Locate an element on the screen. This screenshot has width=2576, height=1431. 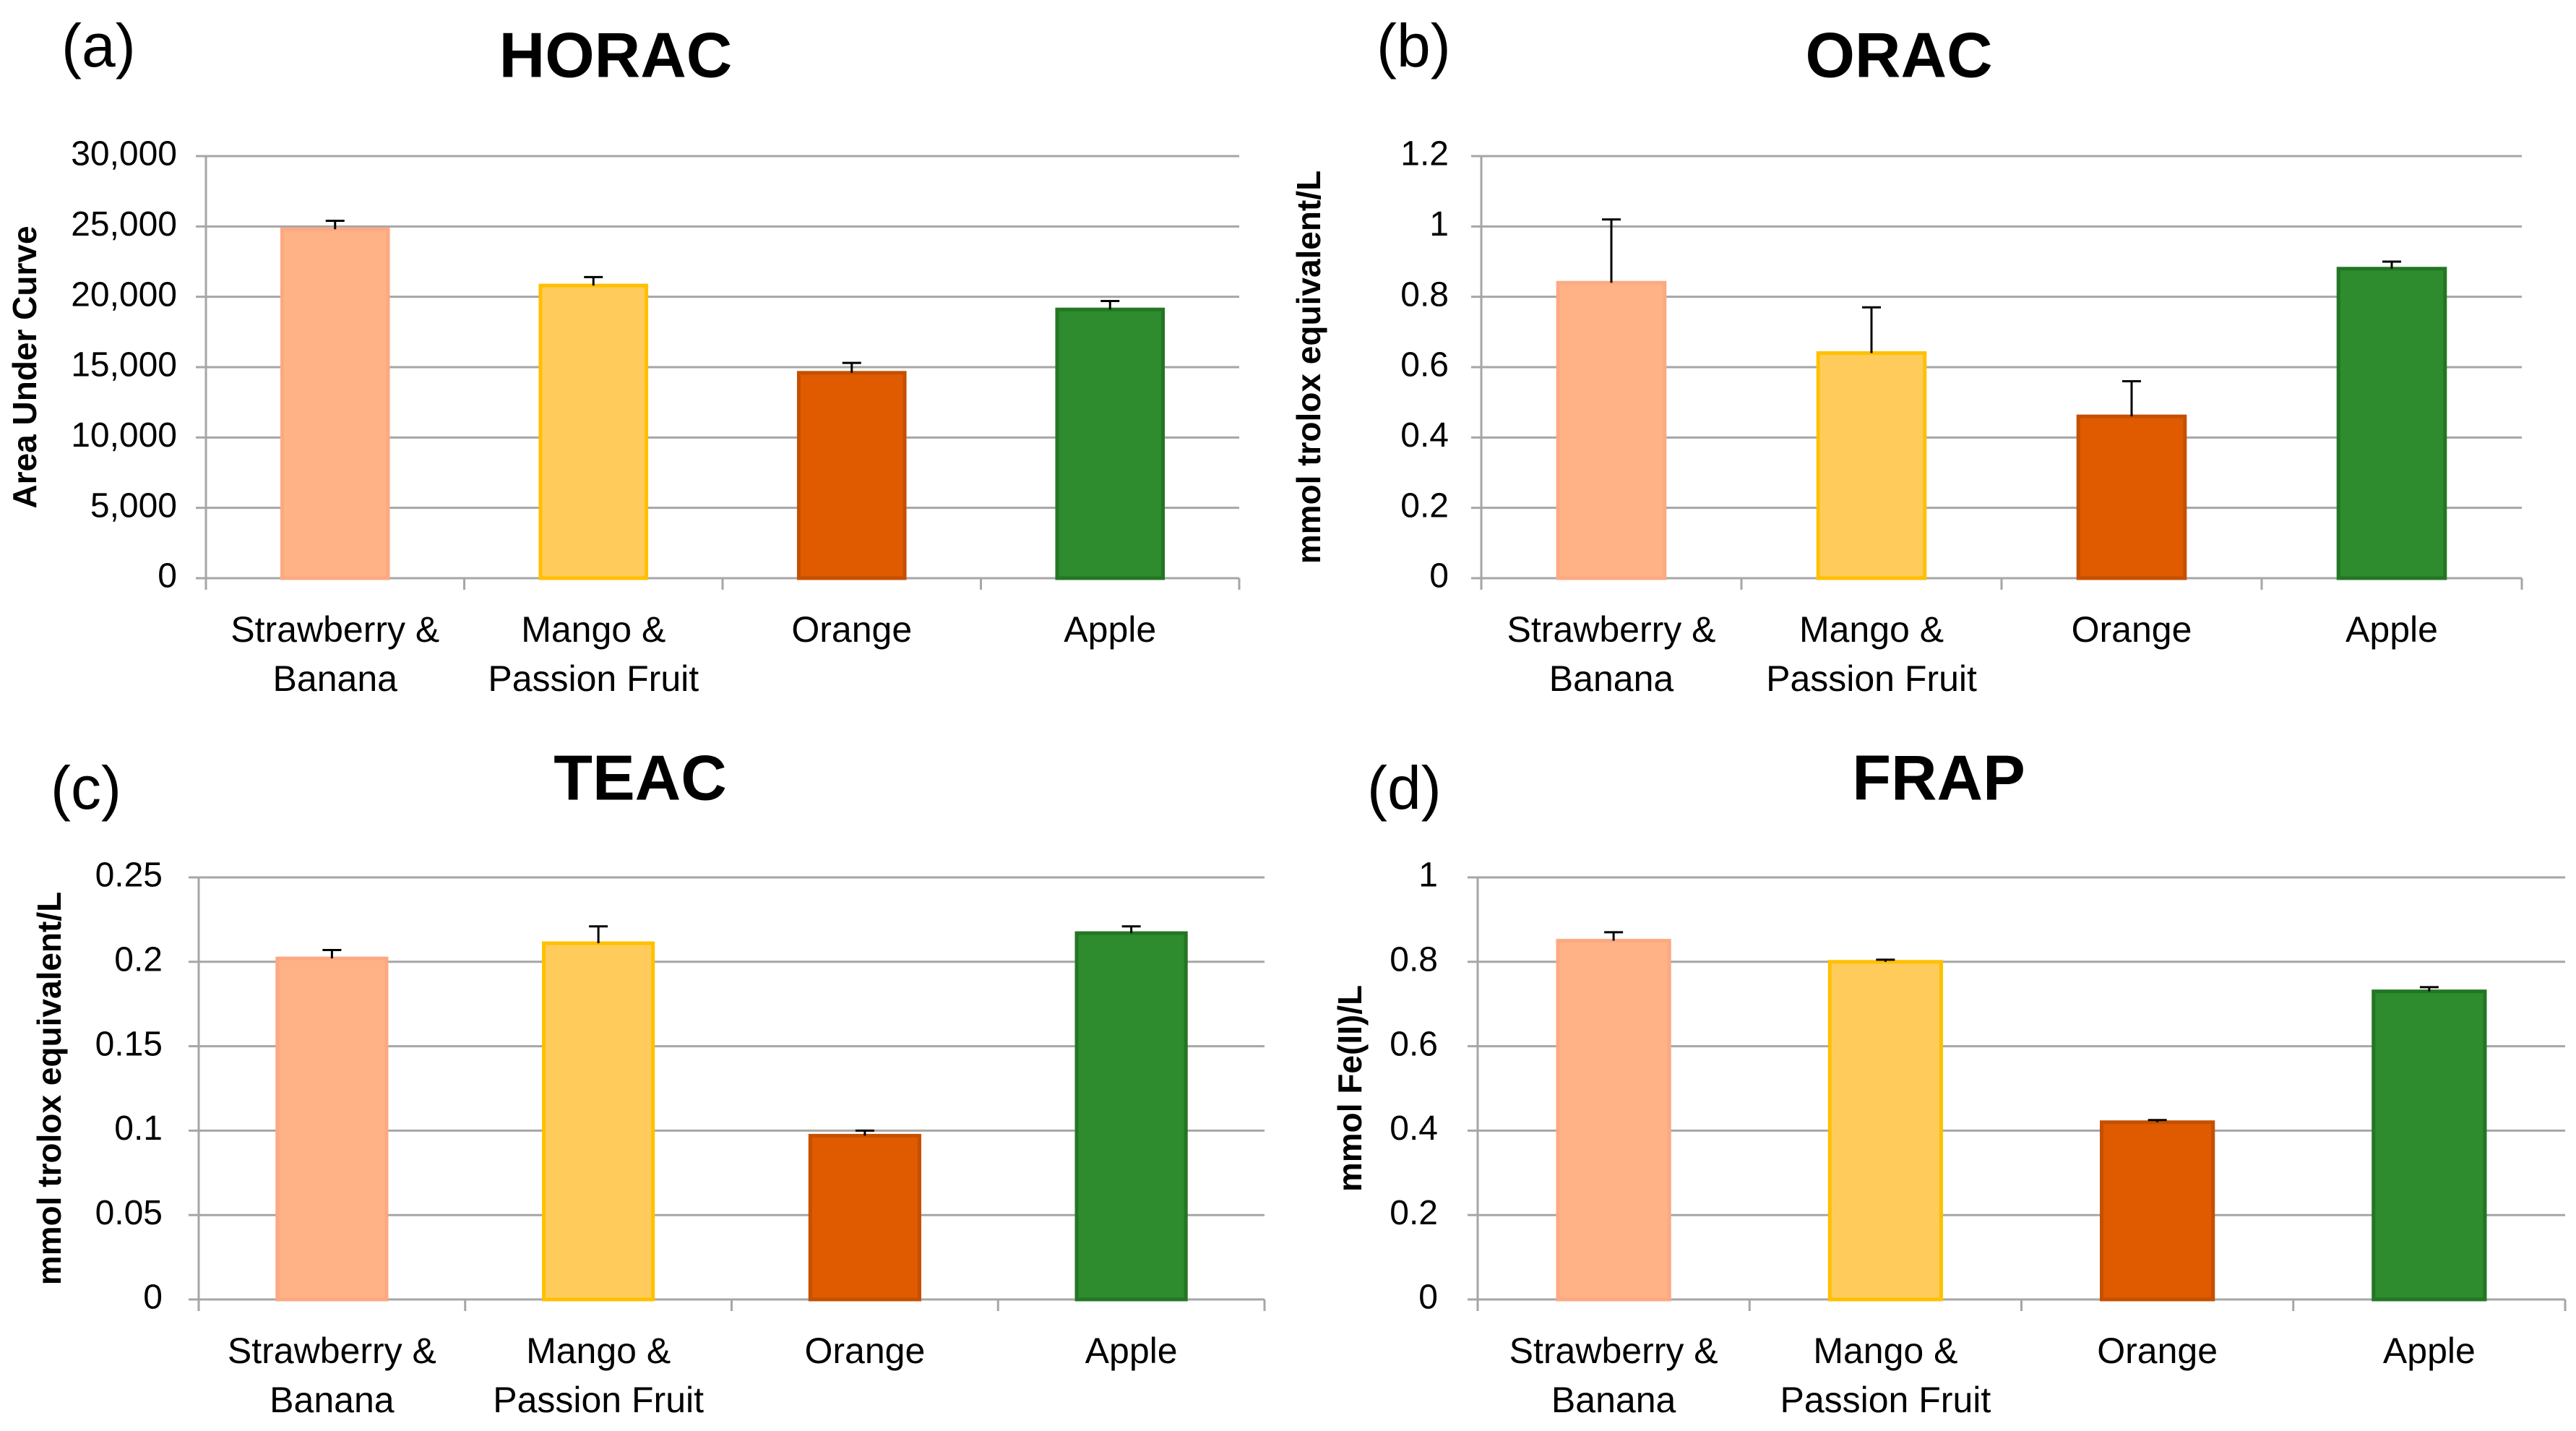
panel-label: (a) is located at coordinates (98, 46).